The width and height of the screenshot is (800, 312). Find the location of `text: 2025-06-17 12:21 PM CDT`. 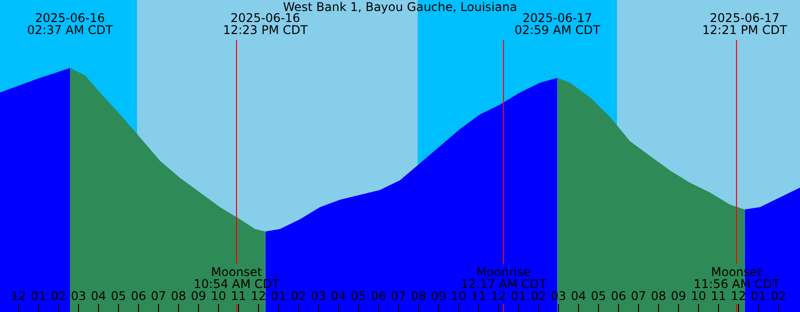

text: 2025-06-17 12:21 PM CDT is located at coordinates (745, 24).